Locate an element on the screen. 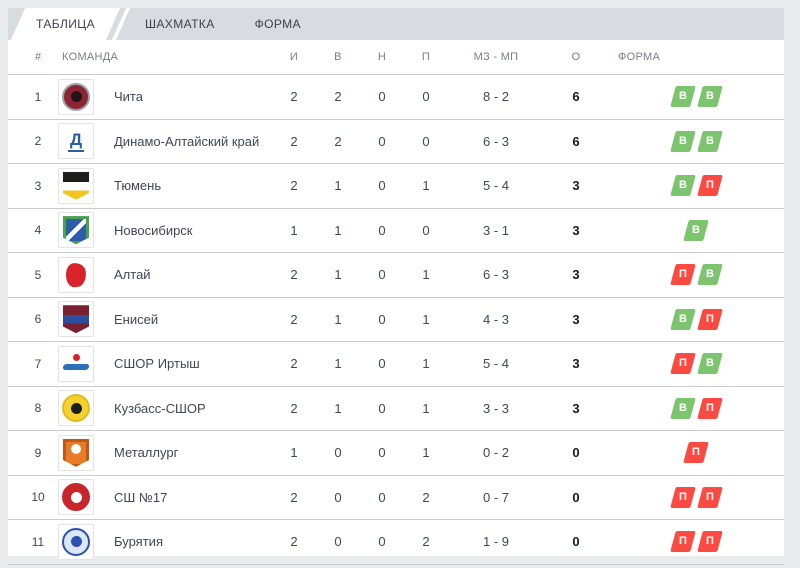 This screenshot has width=800, height=568. tab-form: ФОРМА is located at coordinates (278, 24).